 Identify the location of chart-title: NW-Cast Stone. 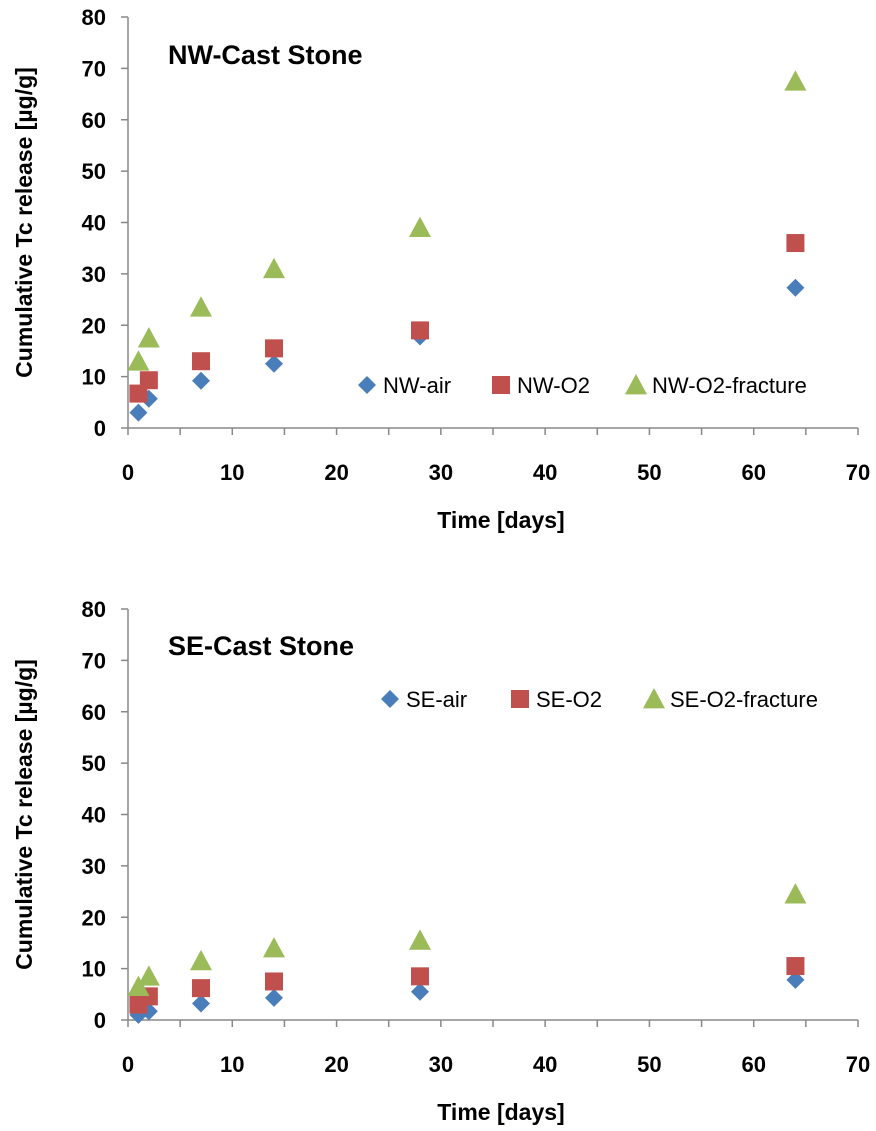
(265, 55).